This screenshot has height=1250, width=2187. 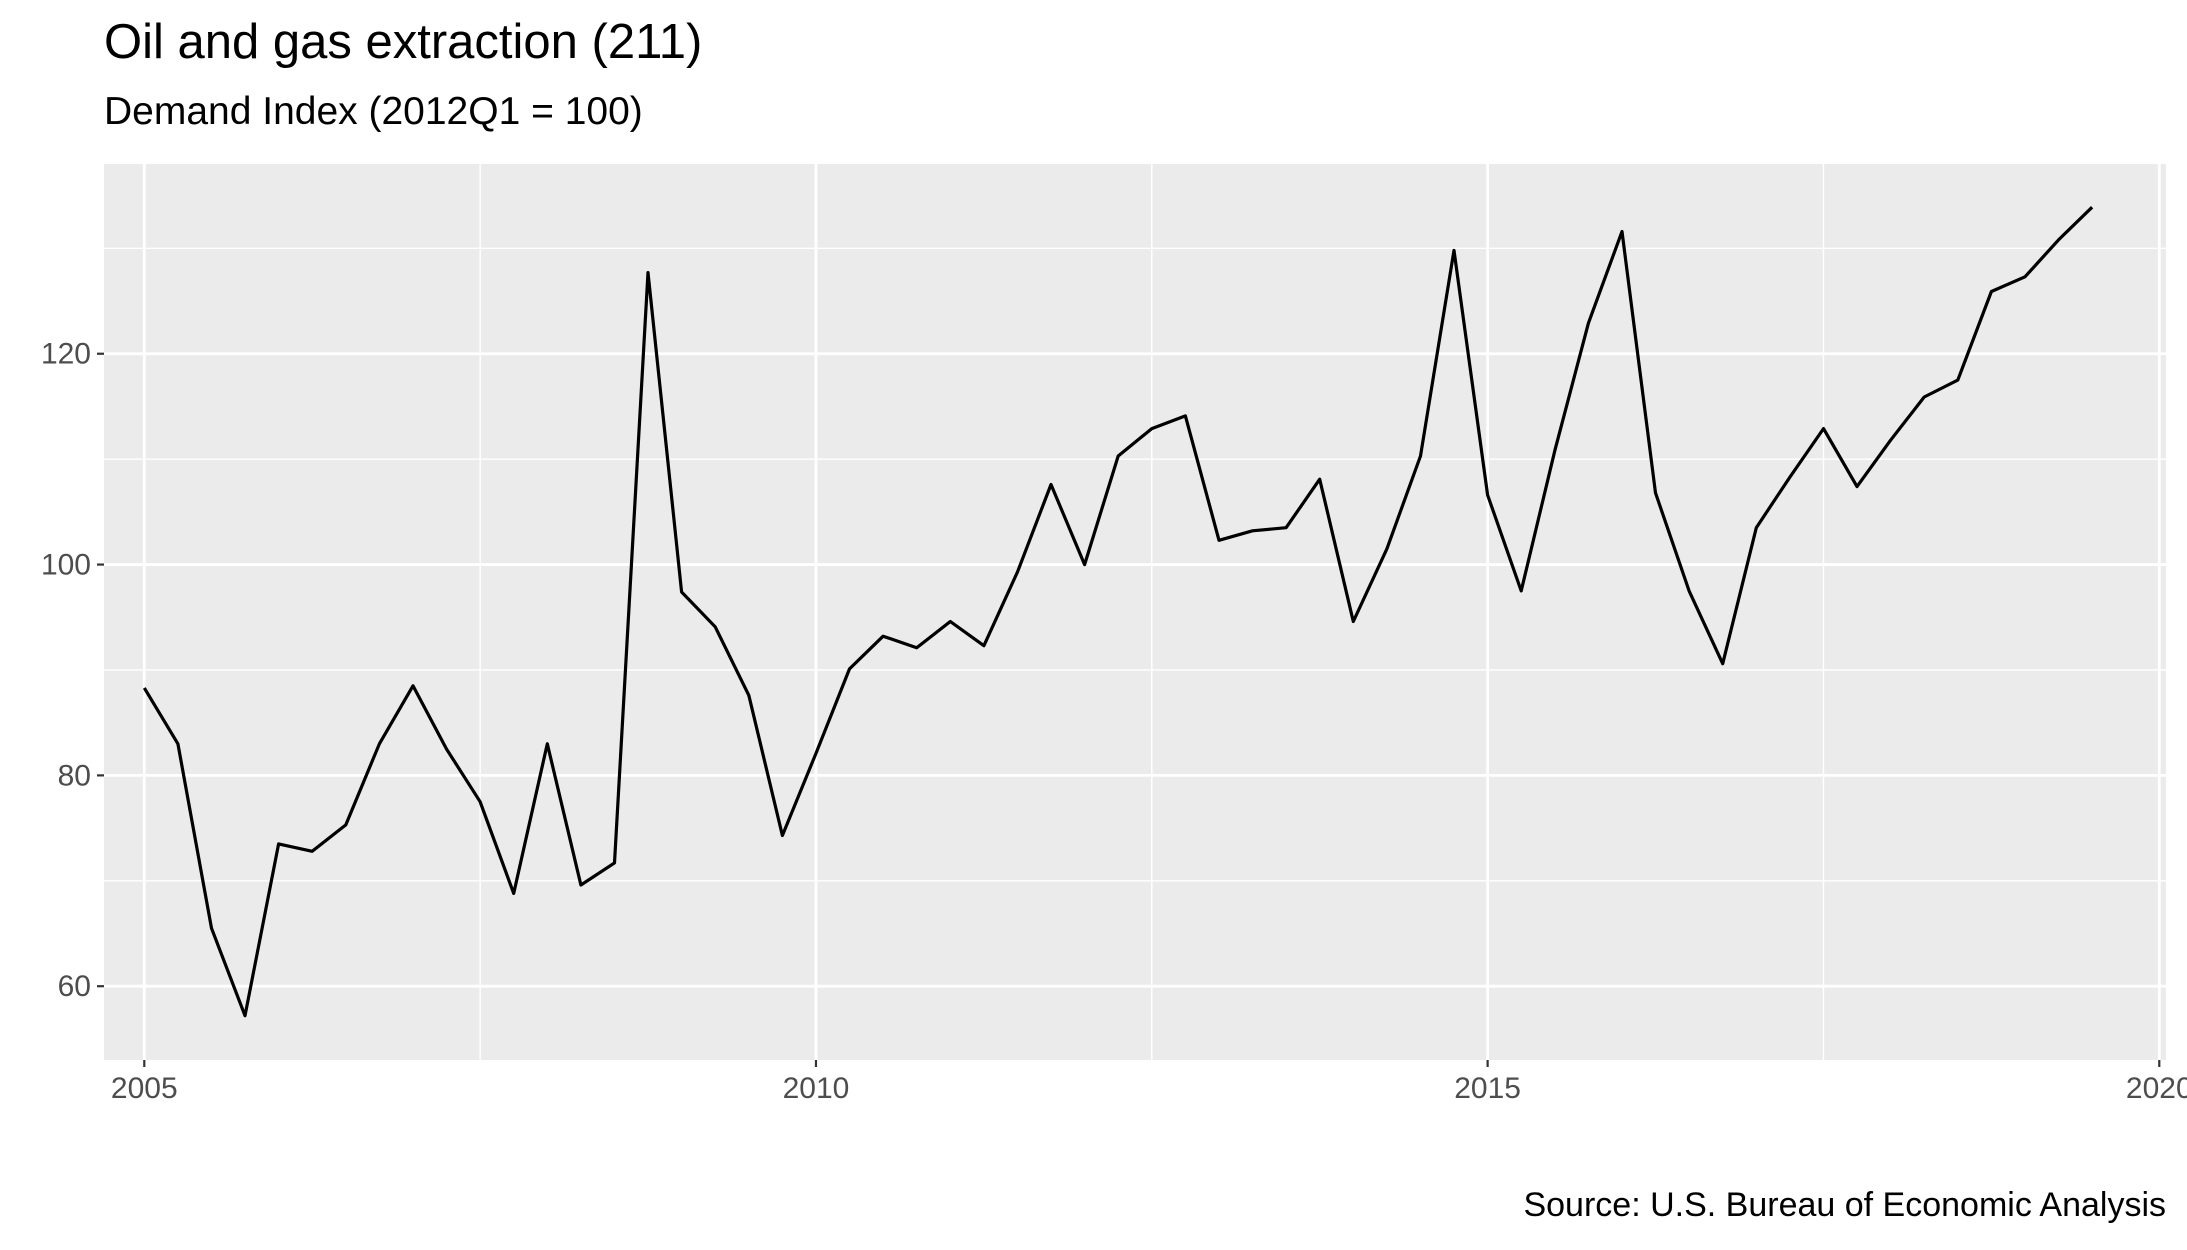 I want to click on chart-title: Oil and gas extraction (211), so click(x=403, y=42).